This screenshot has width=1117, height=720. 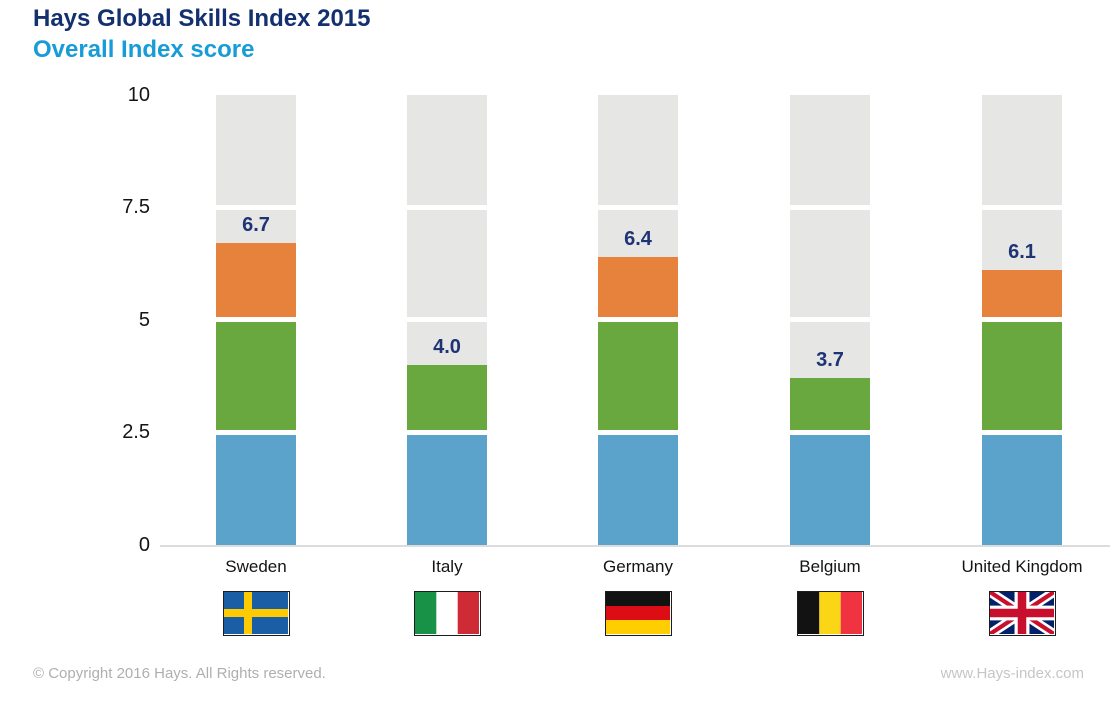 I want to click on y-axis-tick-label: 7.5, so click(x=136, y=207).